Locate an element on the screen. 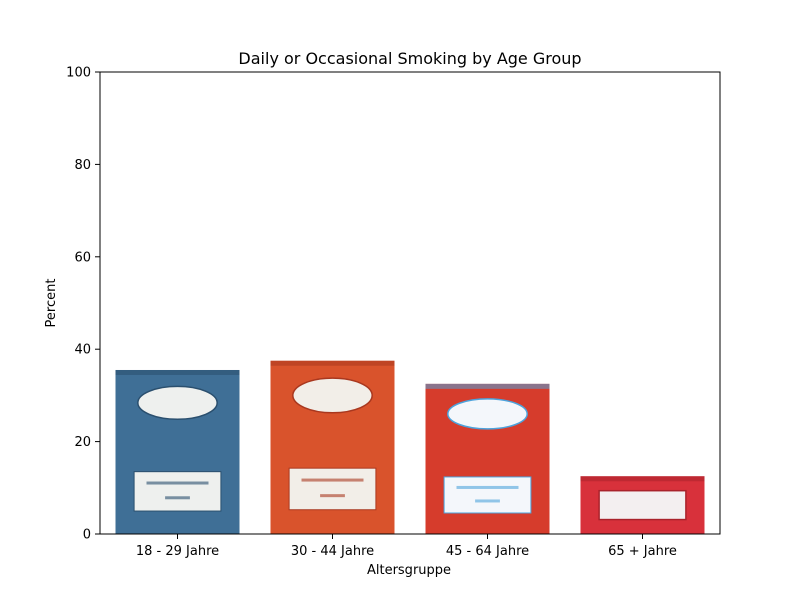 The height and width of the screenshot is (600, 800). x-tick-label: 65 + Jahre is located at coordinates (642, 551).